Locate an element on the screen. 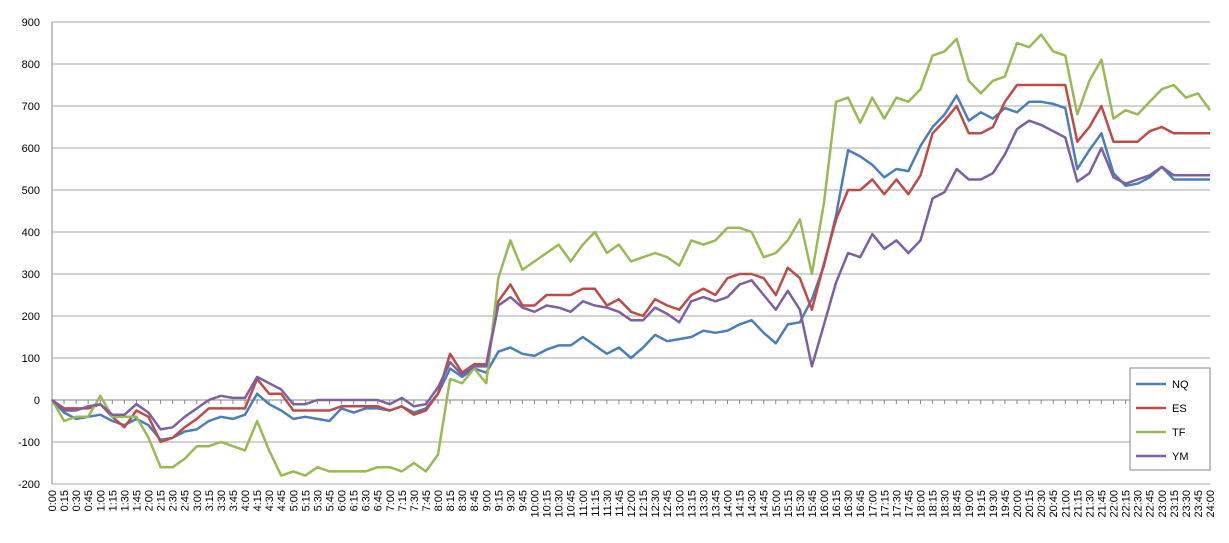 The height and width of the screenshot is (543, 1229). x-tick-label: 19:45 is located at coordinates (1006, 504).